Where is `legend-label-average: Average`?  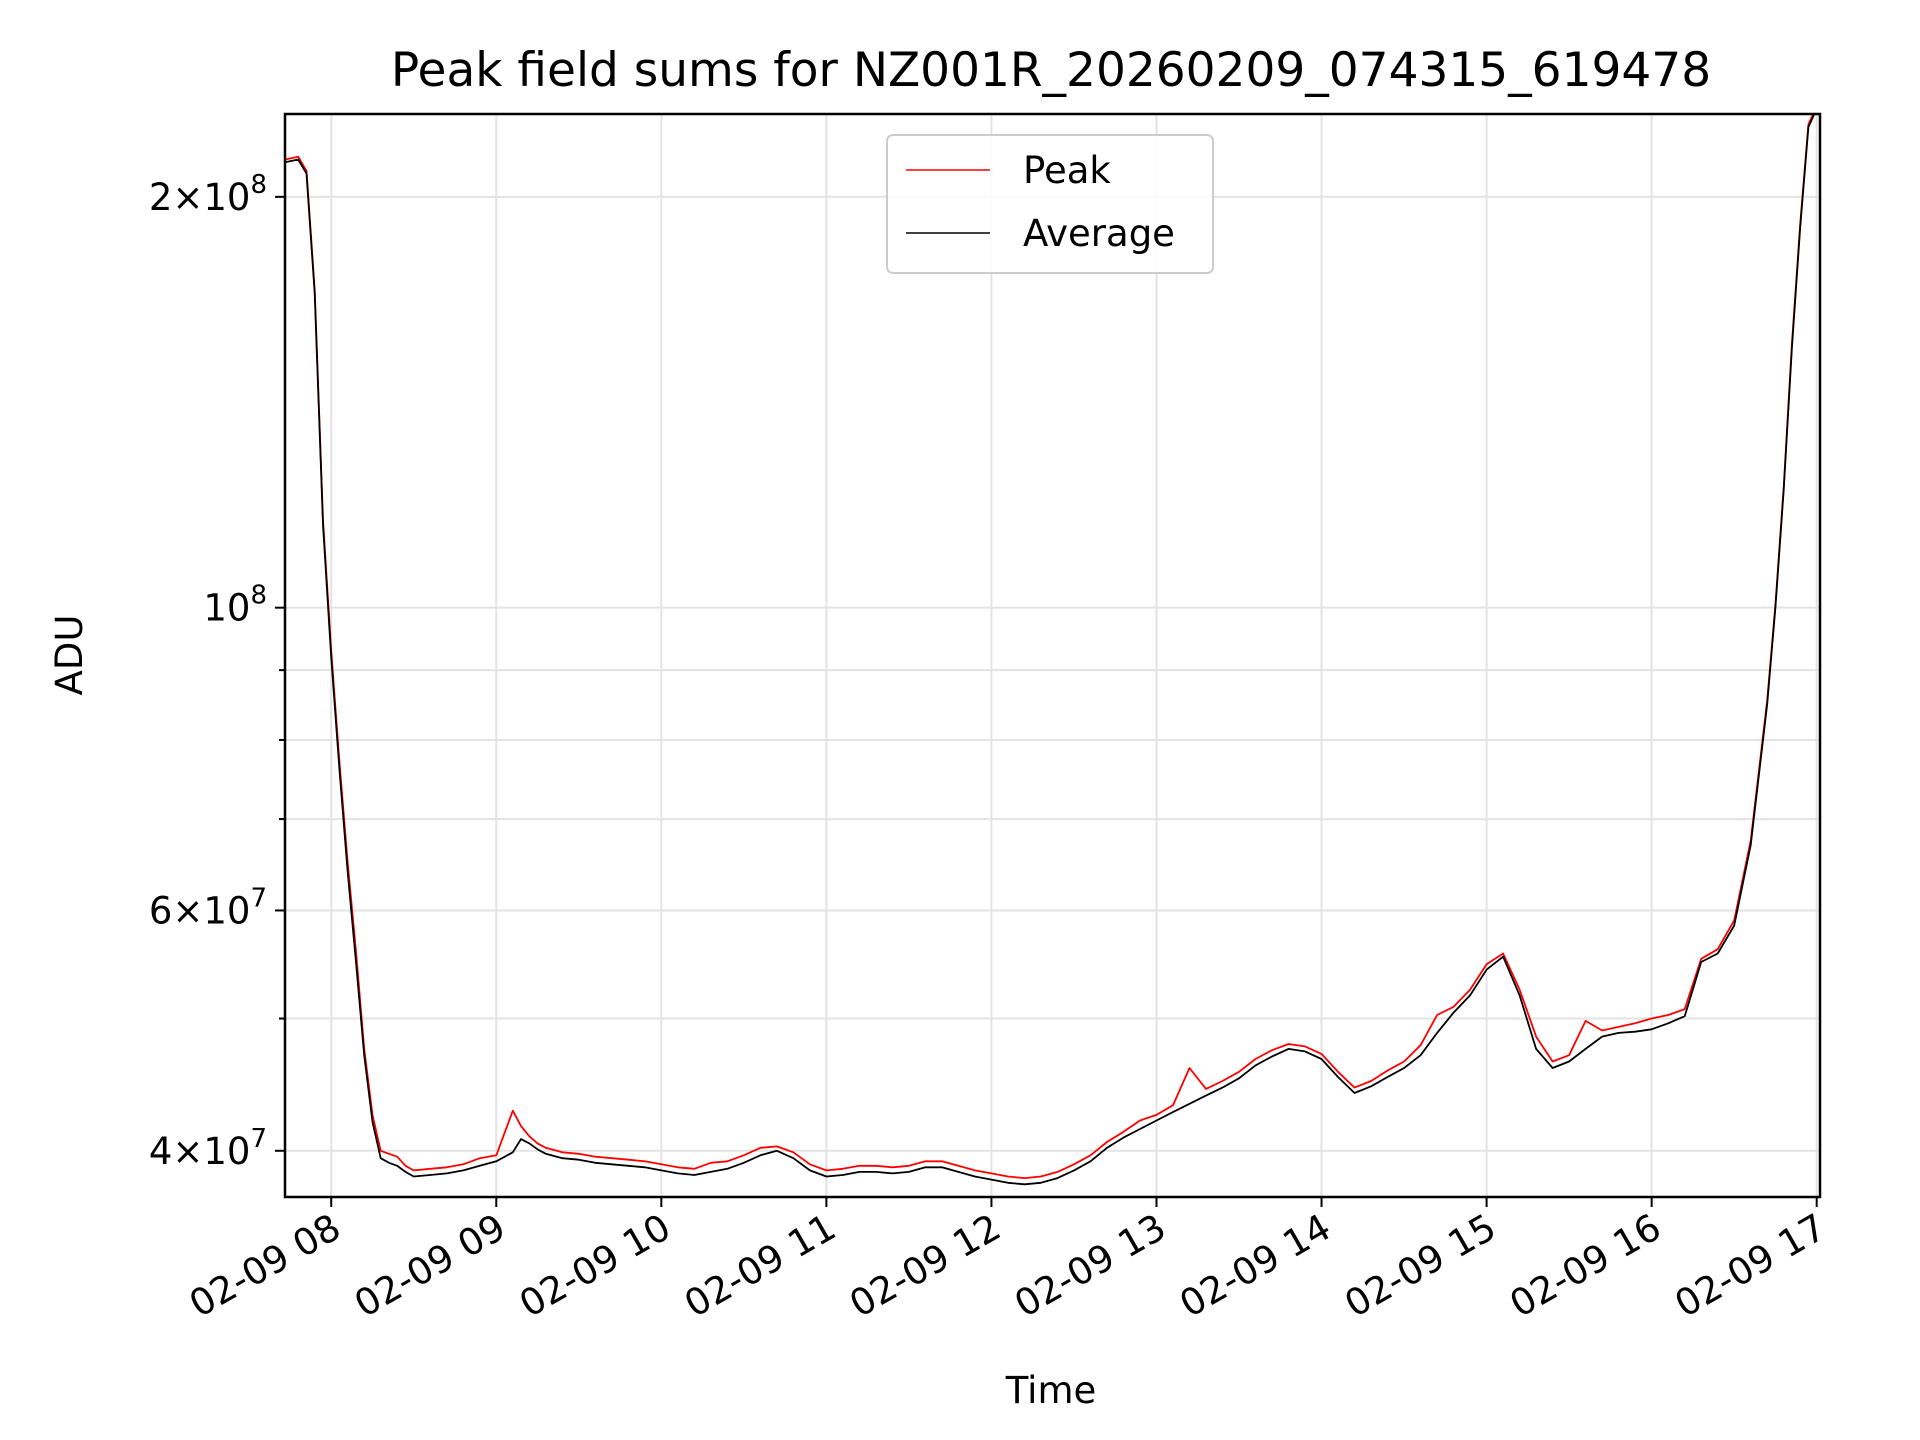 legend-label-average: Average is located at coordinates (1099, 233).